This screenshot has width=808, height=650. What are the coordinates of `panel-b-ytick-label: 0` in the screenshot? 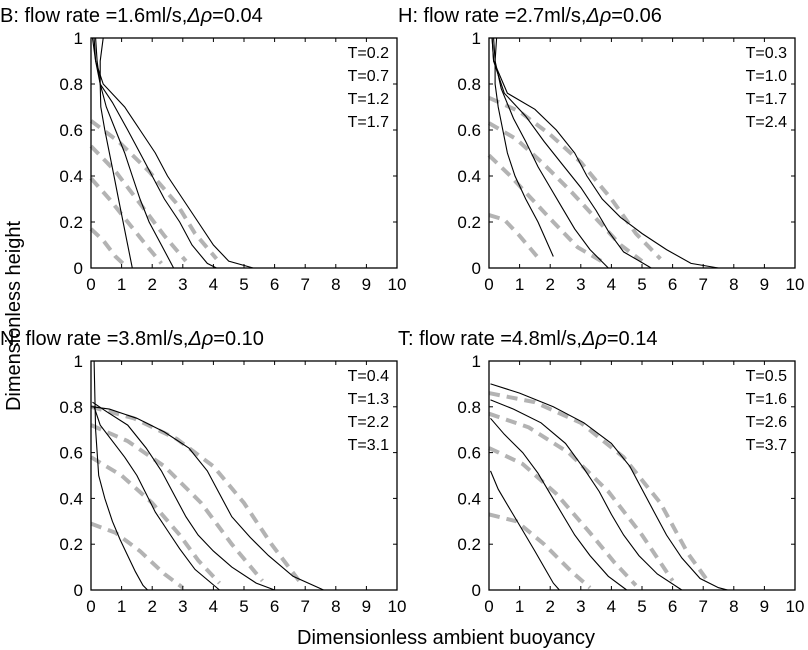 It's located at (78, 268).